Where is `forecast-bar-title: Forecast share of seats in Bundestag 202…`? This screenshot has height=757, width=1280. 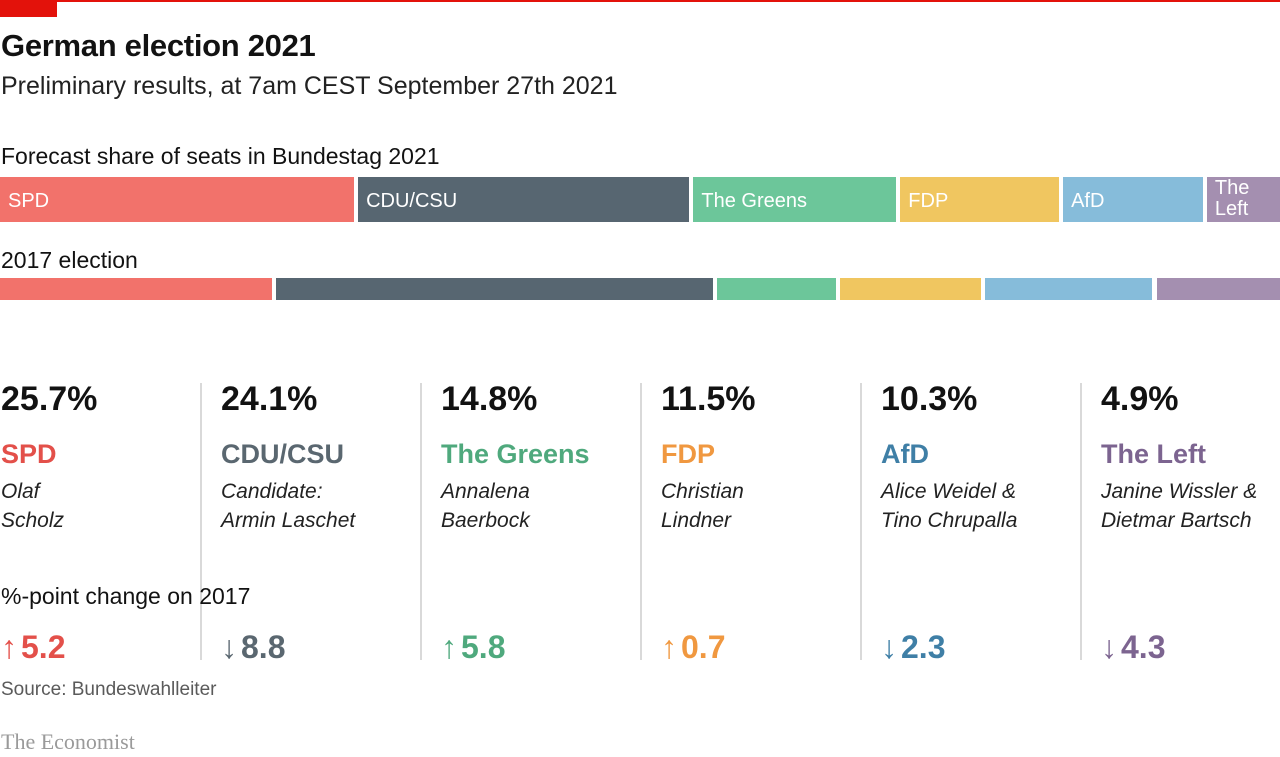 forecast-bar-title: Forecast share of seats in Bundestag 202… is located at coordinates (220, 156).